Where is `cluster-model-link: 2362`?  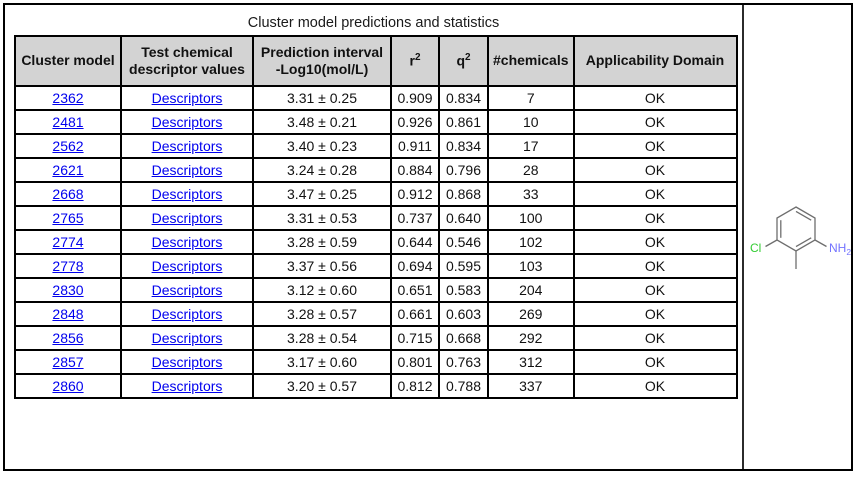 cluster-model-link: 2362 is located at coordinates (68, 98).